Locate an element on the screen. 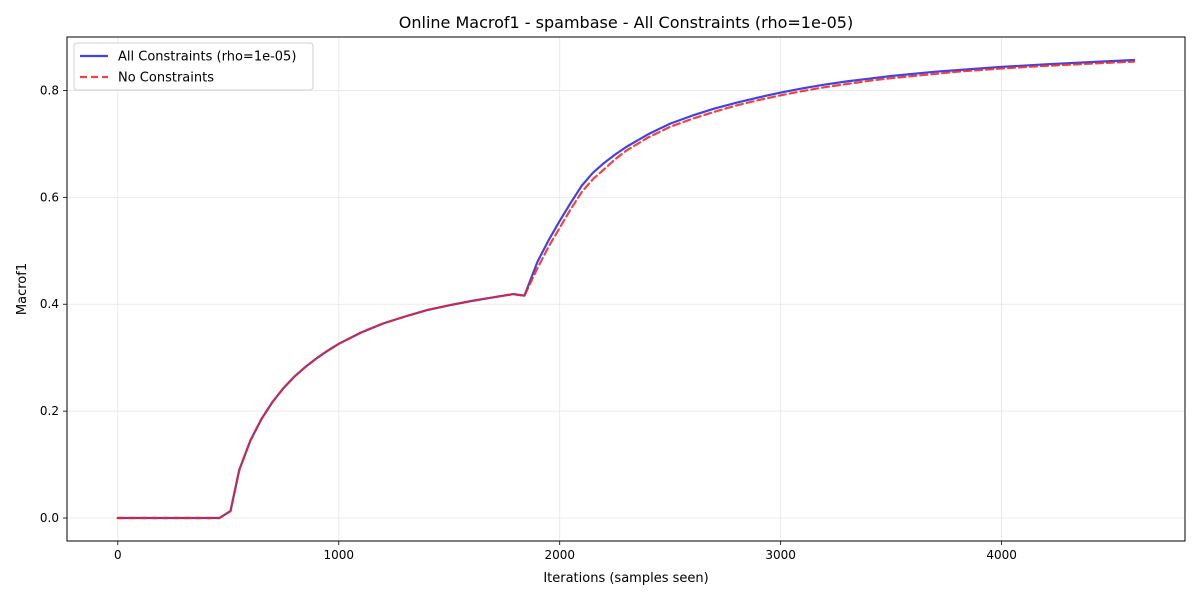  y-axis-label: Macrof1 is located at coordinates (22, 289).